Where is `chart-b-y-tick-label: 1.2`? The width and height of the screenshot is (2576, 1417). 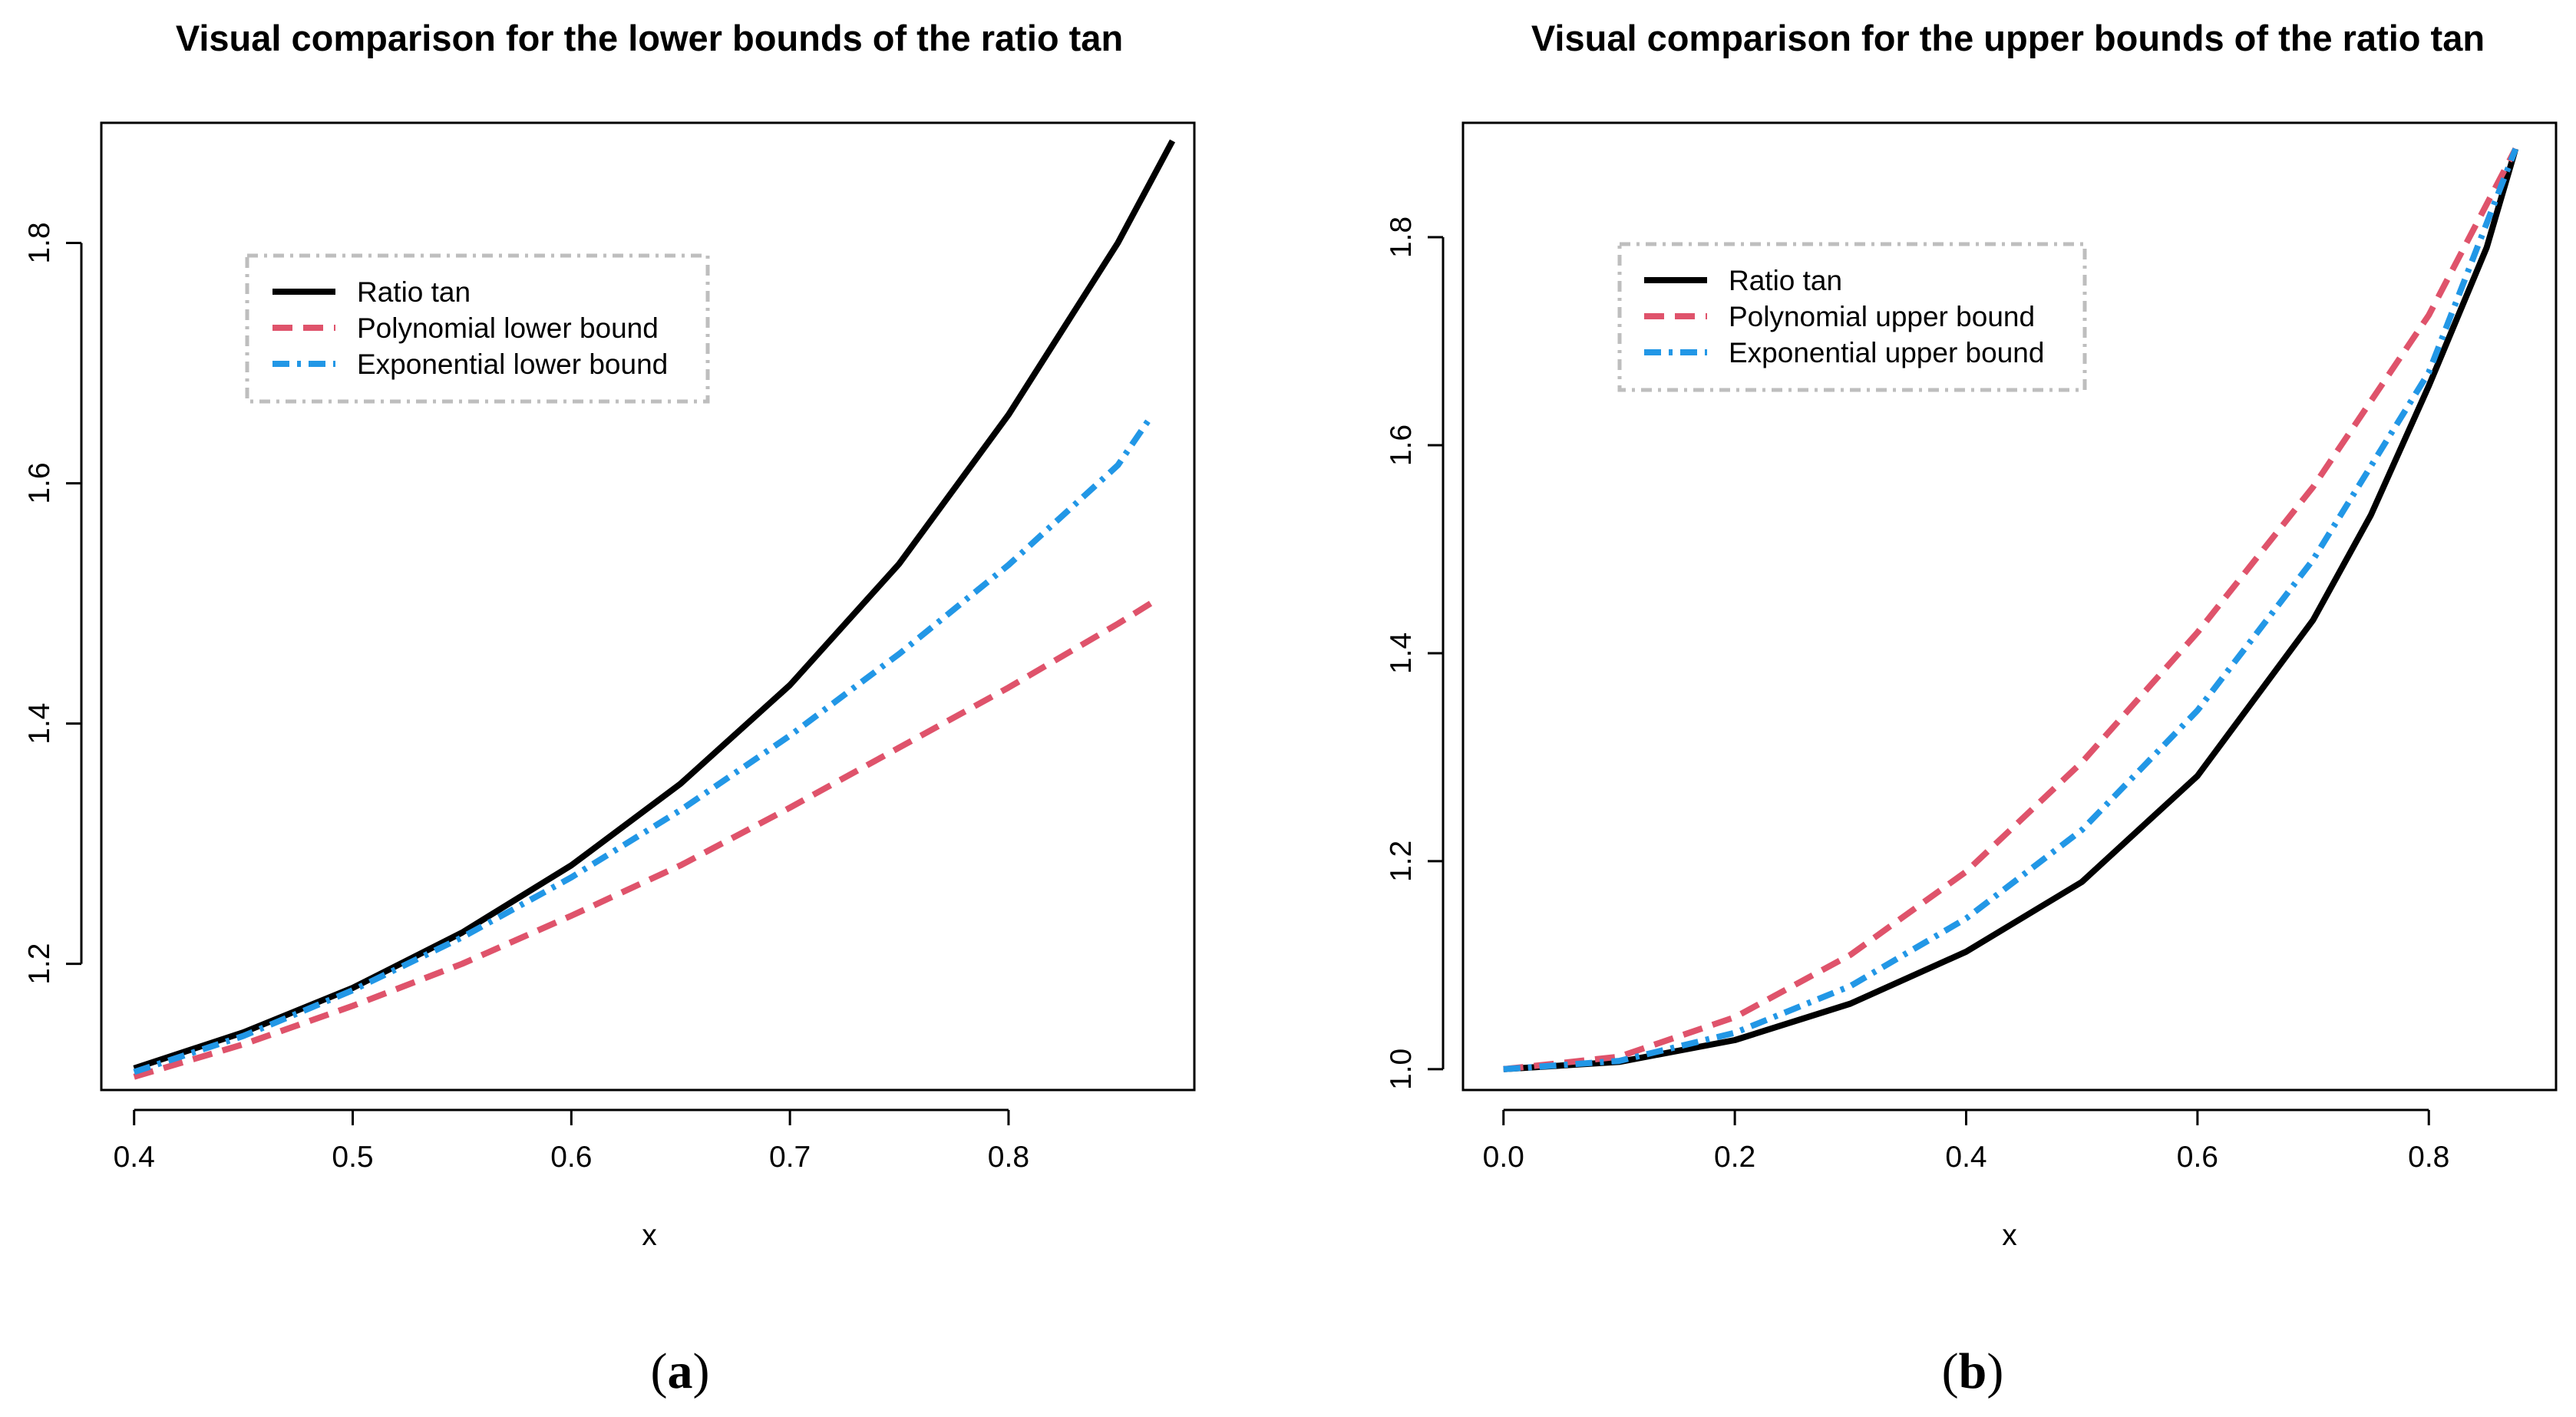 chart-b-y-tick-label: 1.2 is located at coordinates (1401, 861).